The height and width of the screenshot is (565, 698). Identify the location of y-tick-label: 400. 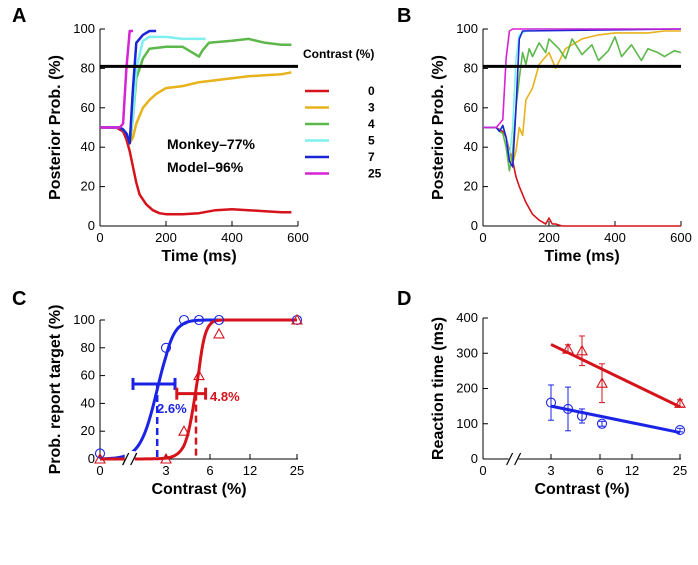
(467, 317).